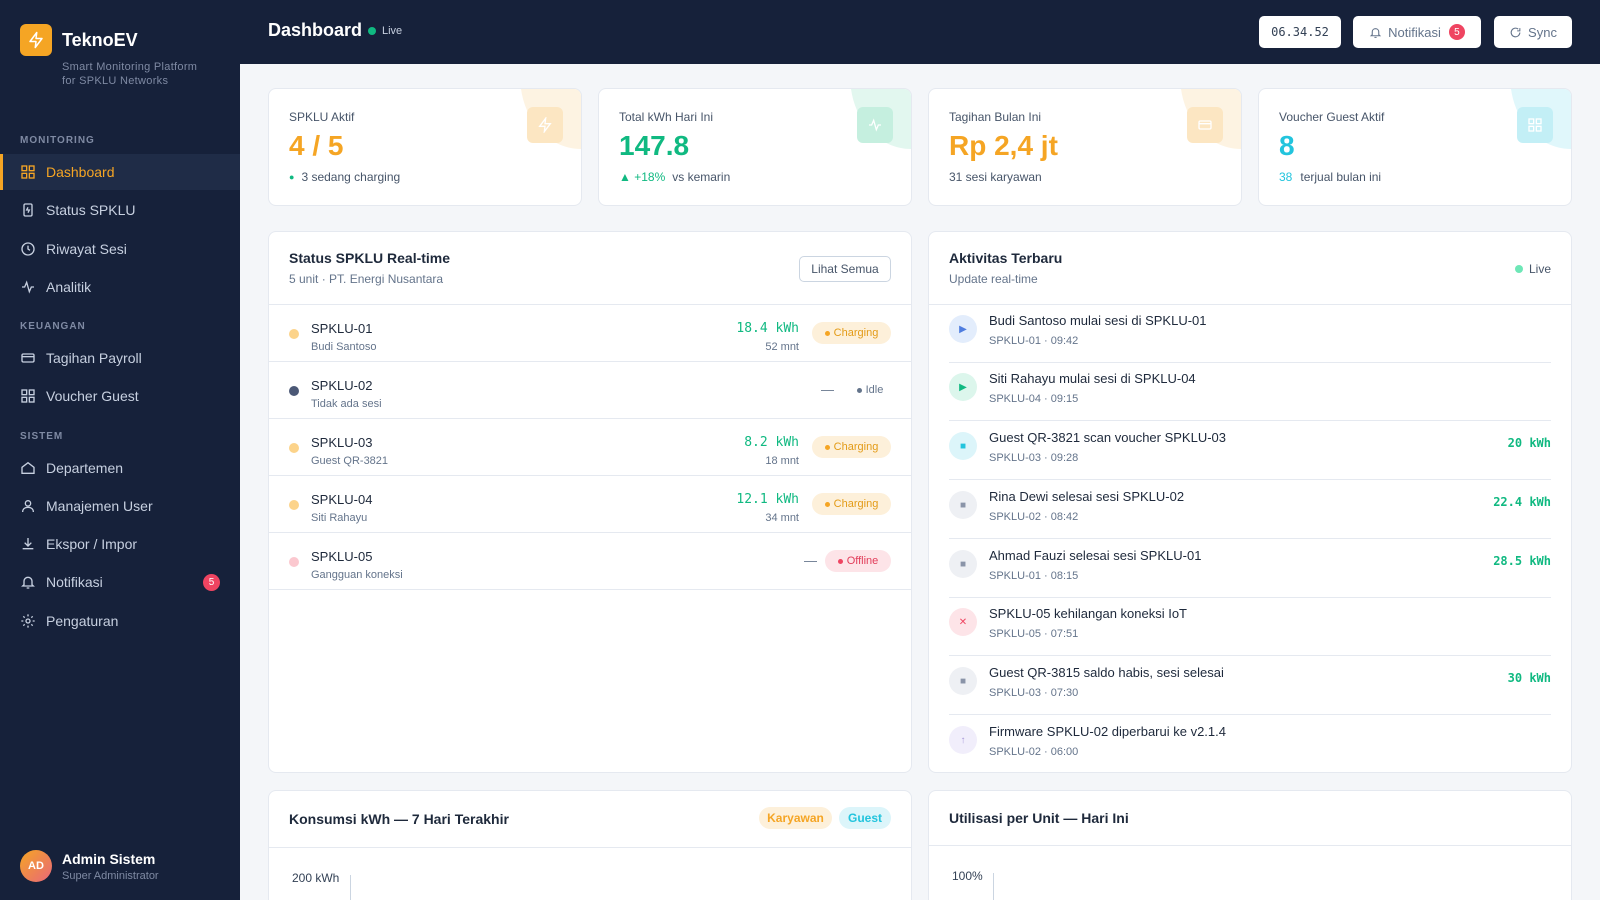 The width and height of the screenshot is (1600, 900). Describe the element at coordinates (120, 172) in the screenshot. I see `sidebar-item-dashboard: Dashboard` at that location.